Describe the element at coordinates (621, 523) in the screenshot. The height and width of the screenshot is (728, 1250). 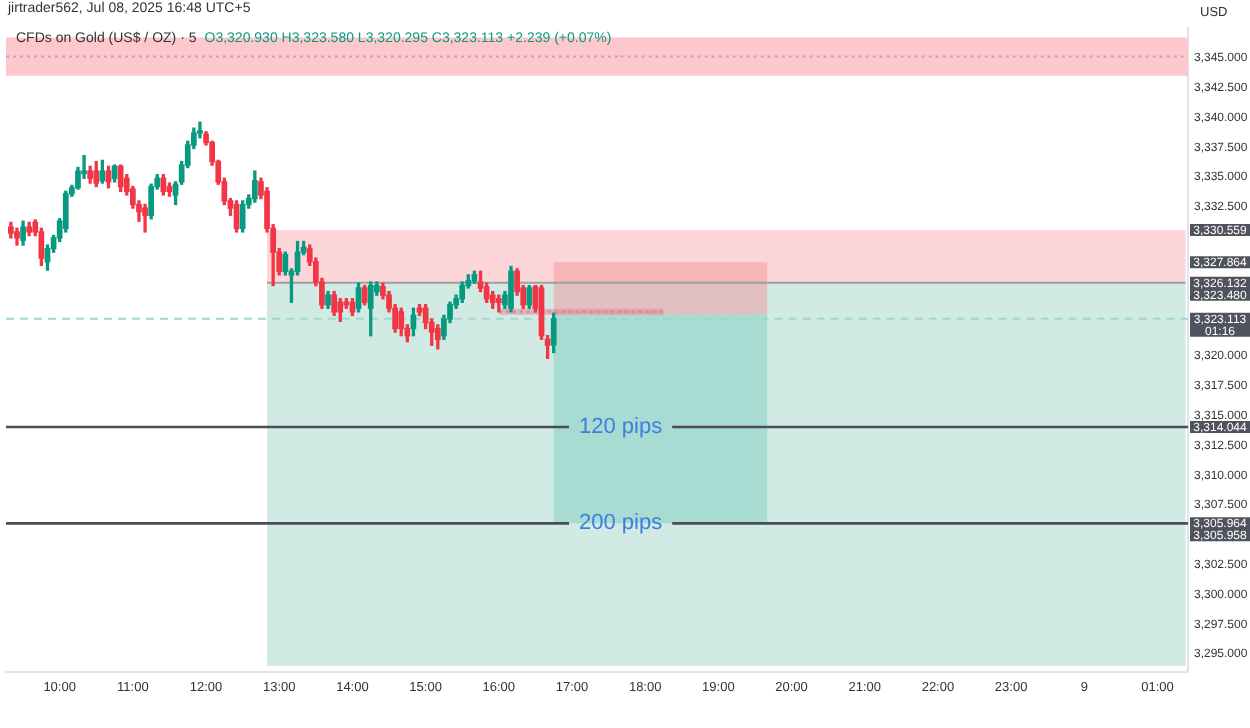
I see `ref-line-label: 200 pips` at that location.